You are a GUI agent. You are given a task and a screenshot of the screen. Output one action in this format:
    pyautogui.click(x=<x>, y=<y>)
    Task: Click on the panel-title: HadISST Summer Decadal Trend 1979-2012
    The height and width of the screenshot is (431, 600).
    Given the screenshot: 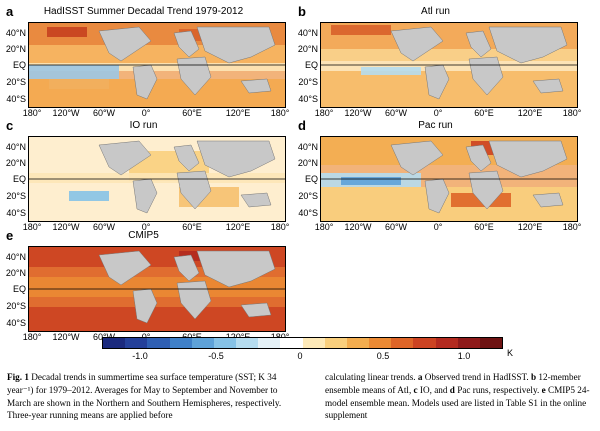 What is the action you would take?
    pyautogui.click(x=143, y=11)
    